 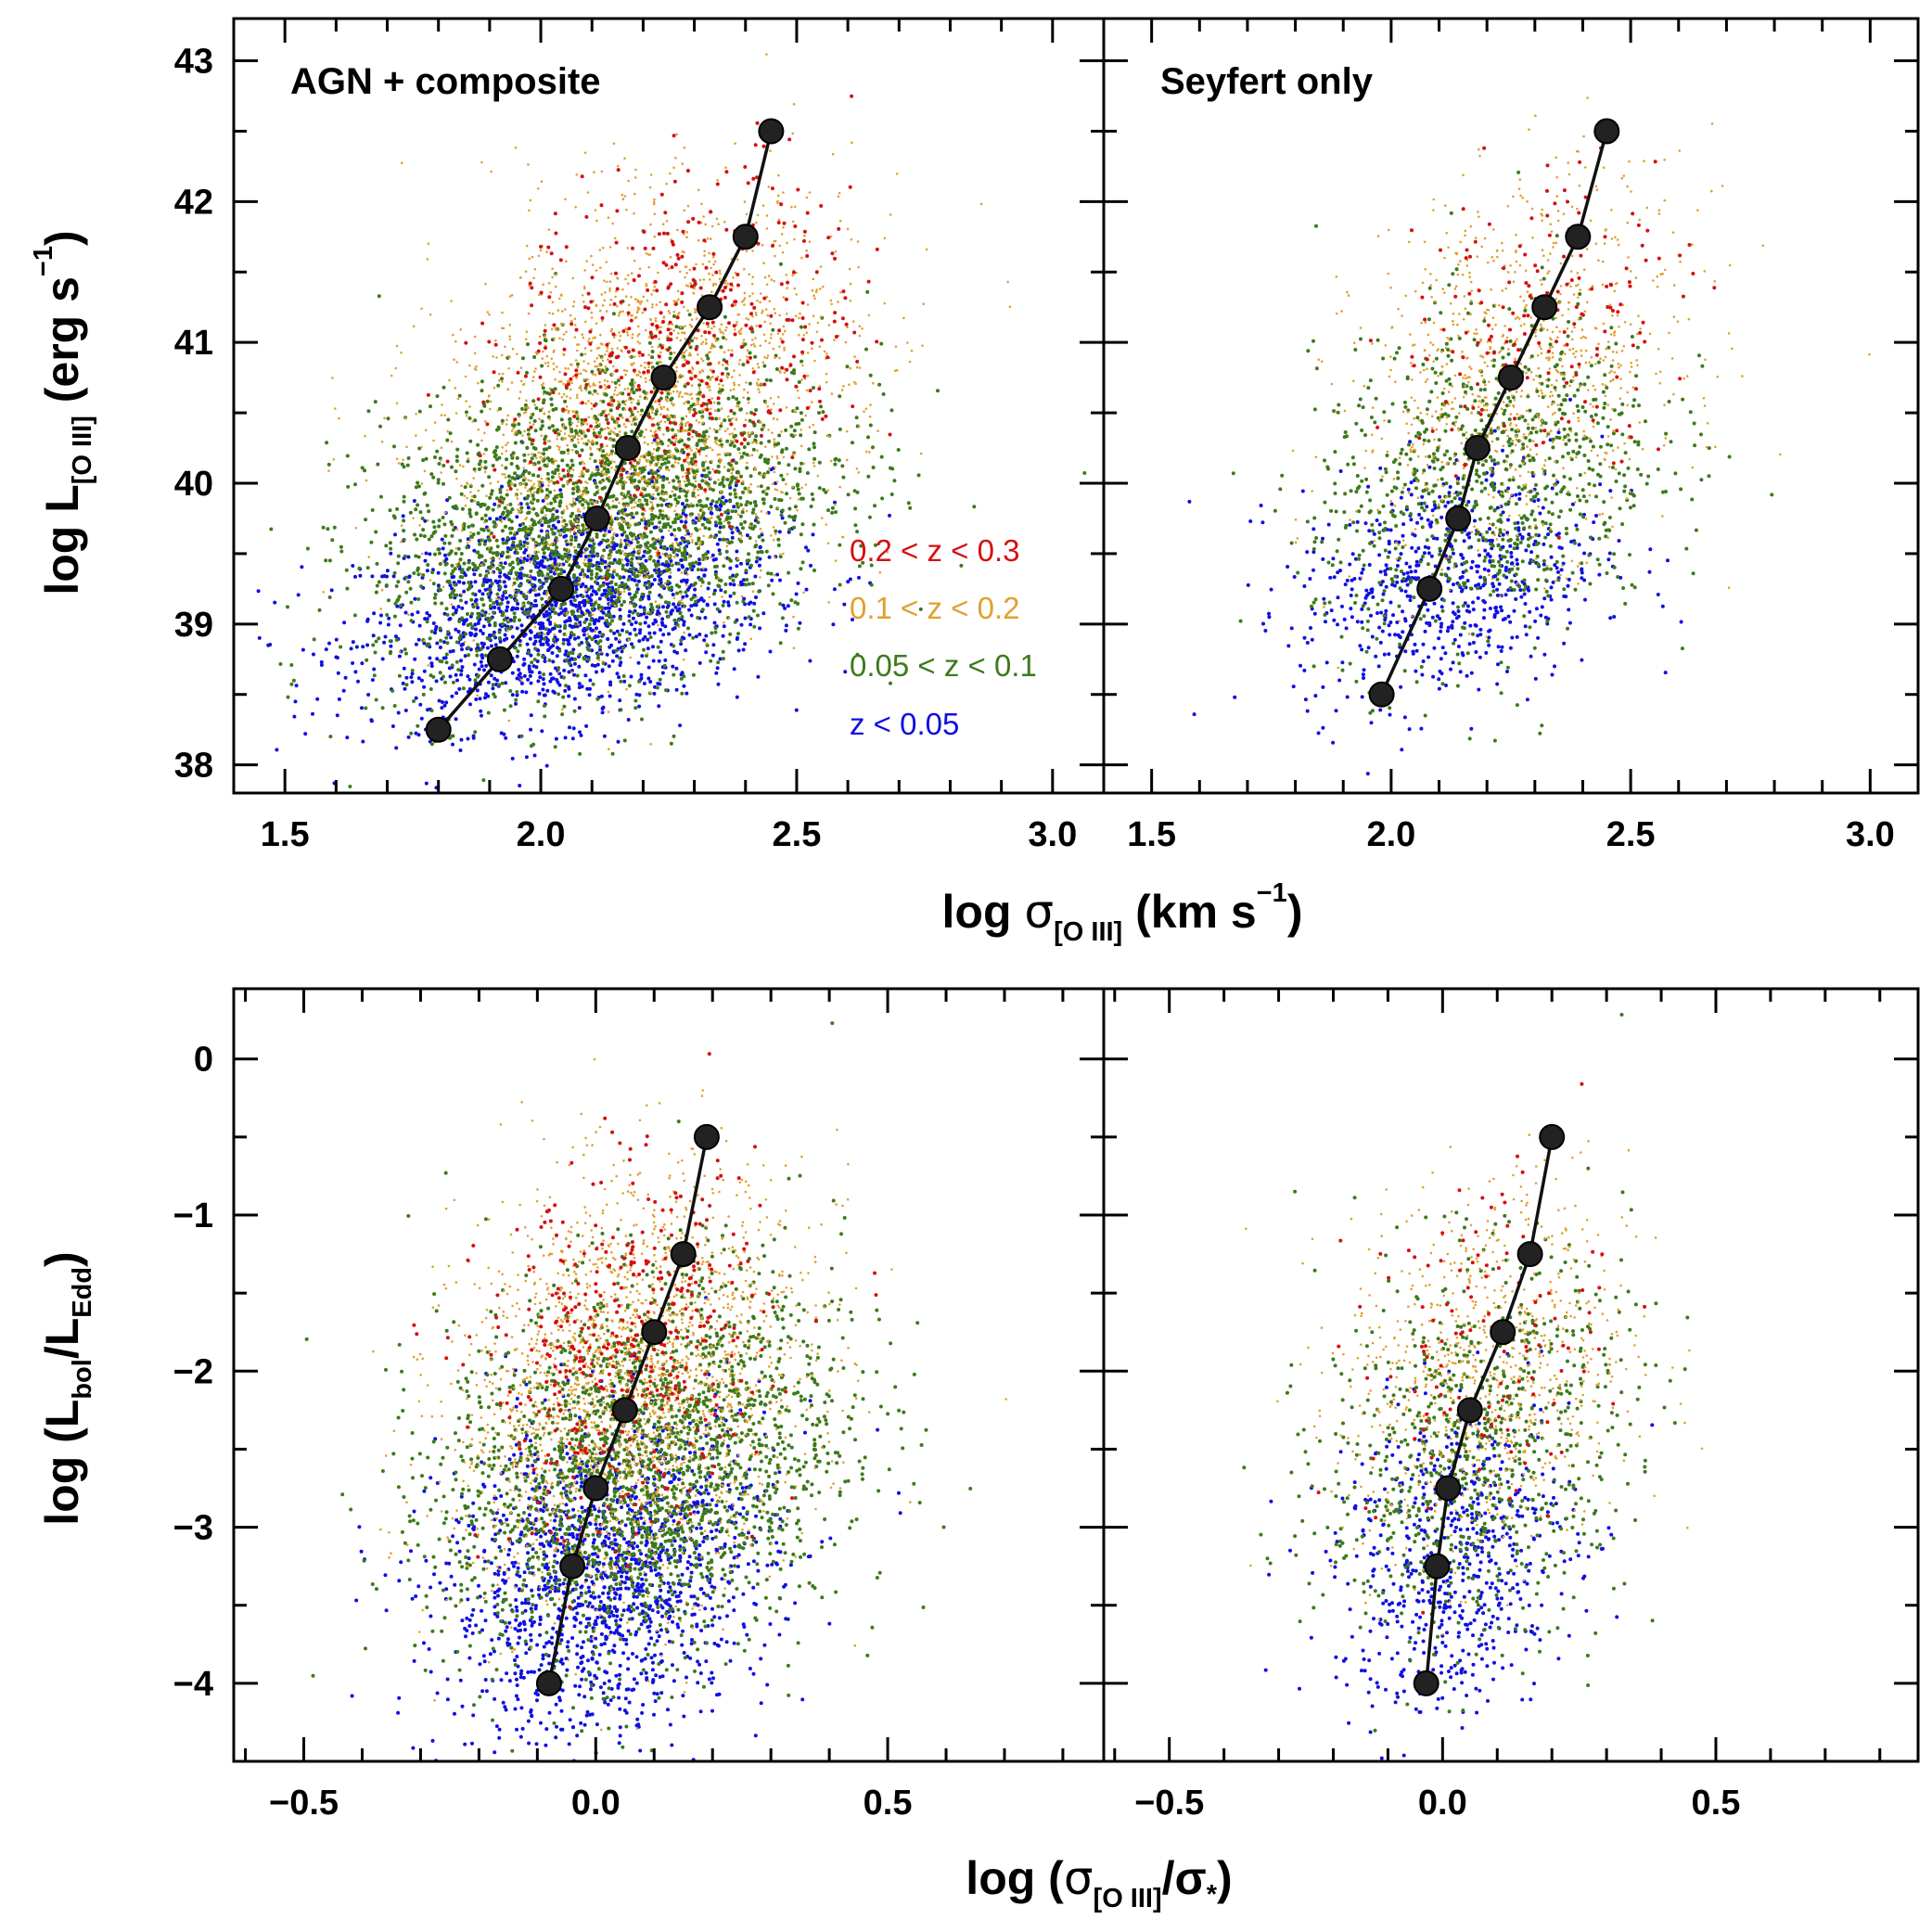 What do you see at coordinates (193, 1215) in the screenshot?
I see `y-tick-label: −1` at bounding box center [193, 1215].